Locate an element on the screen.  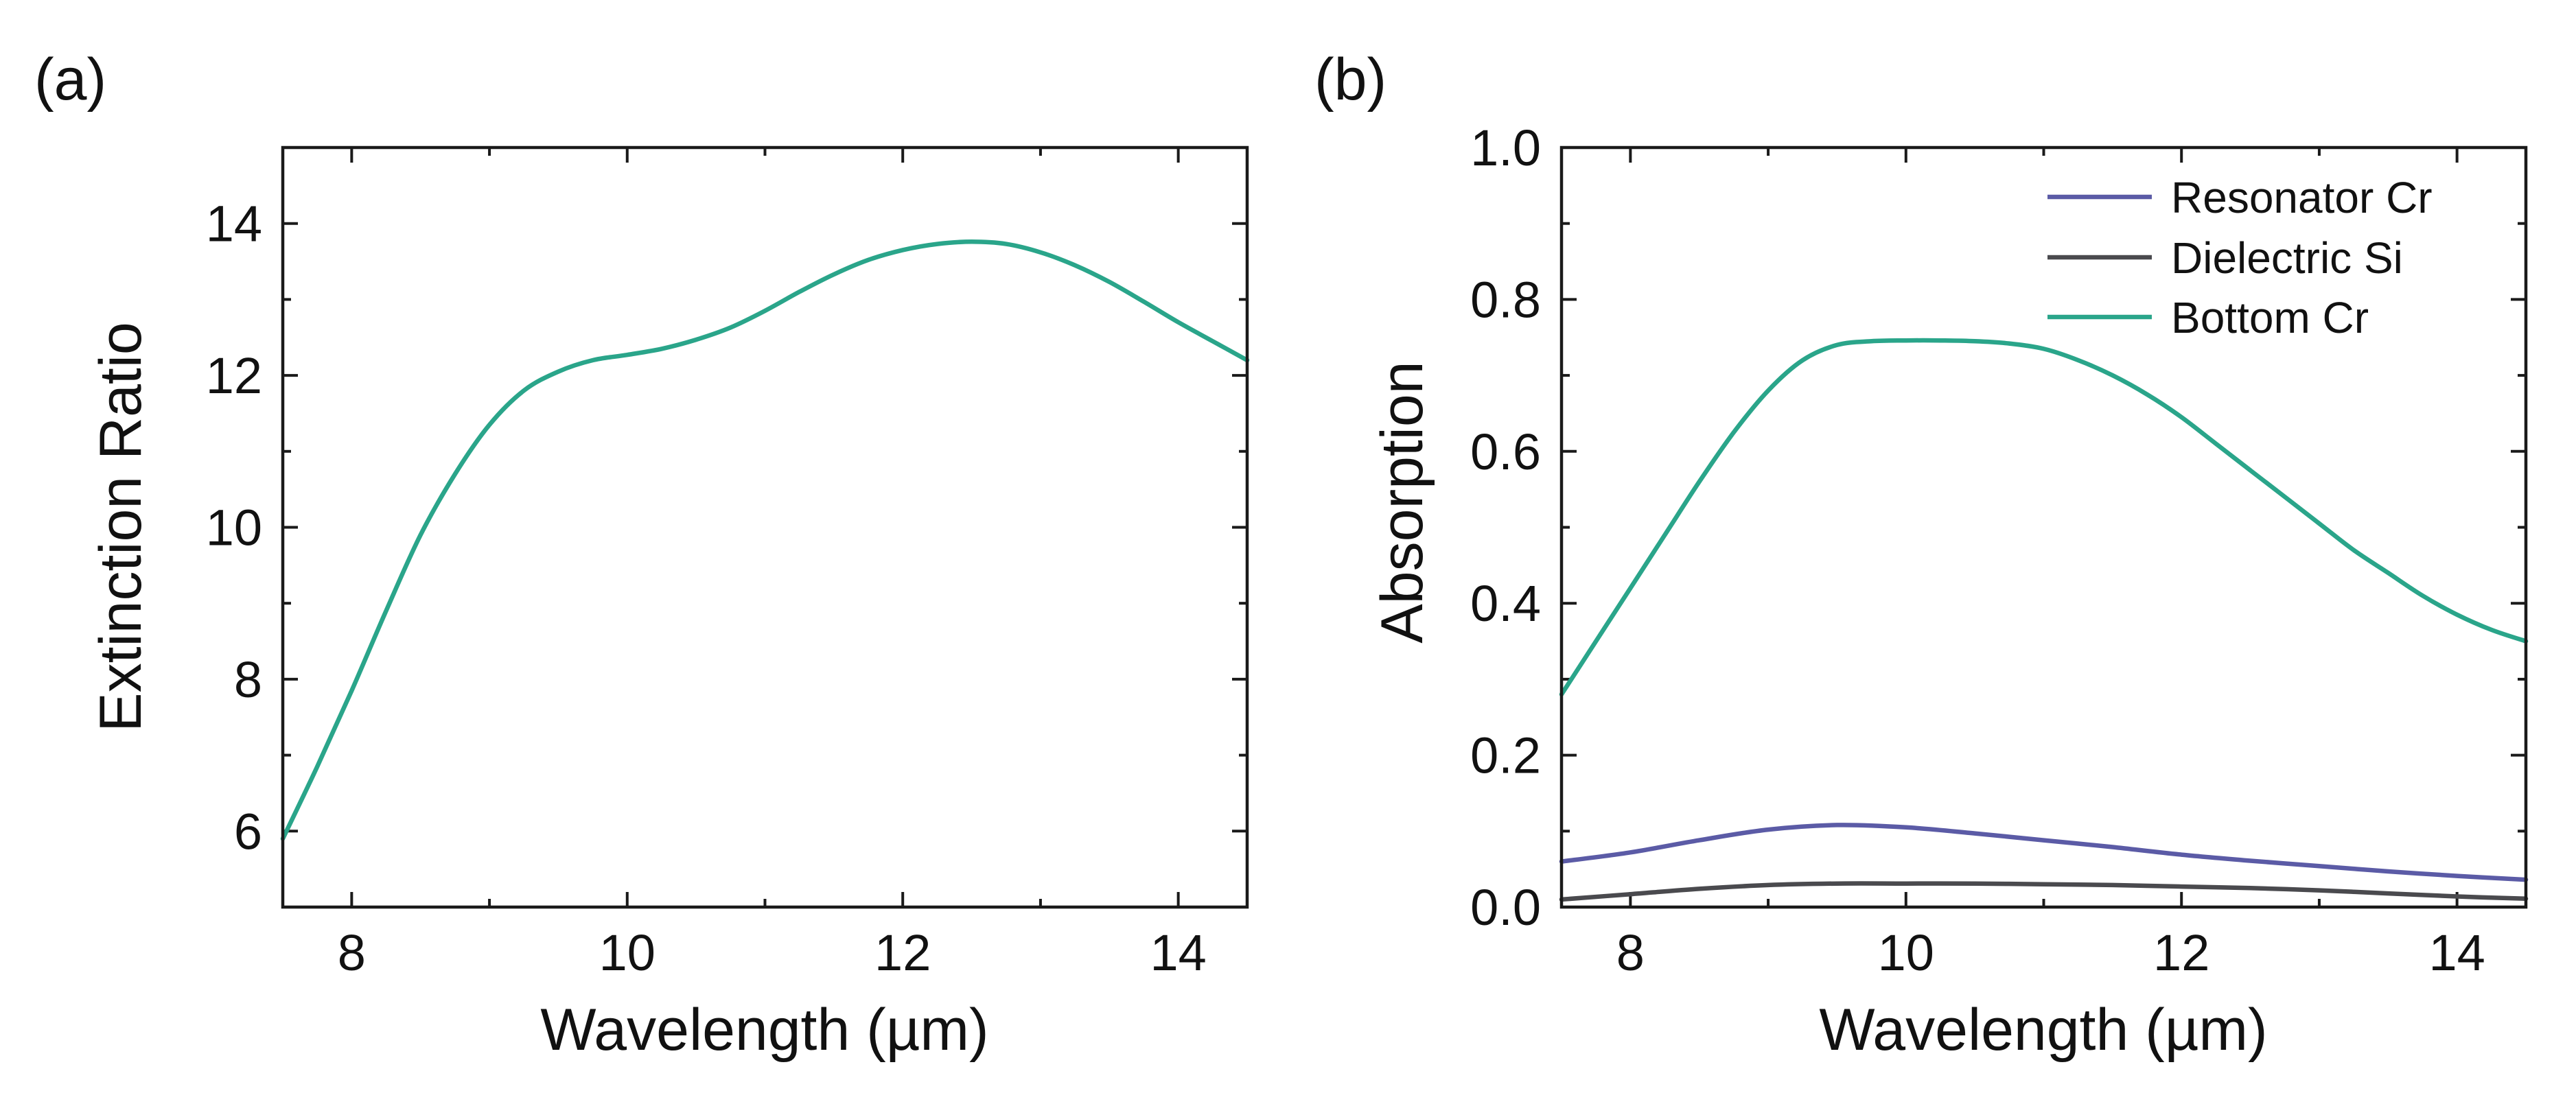
panel-a-x-tick-label: 12 is located at coordinates (903, 952).